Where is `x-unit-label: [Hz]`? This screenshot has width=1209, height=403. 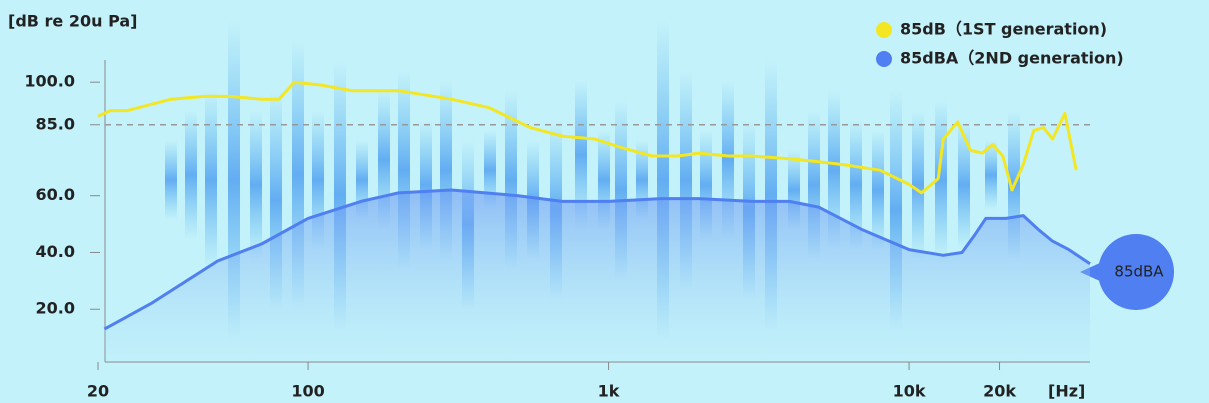
x-unit-label: [Hz] is located at coordinates (1066, 391).